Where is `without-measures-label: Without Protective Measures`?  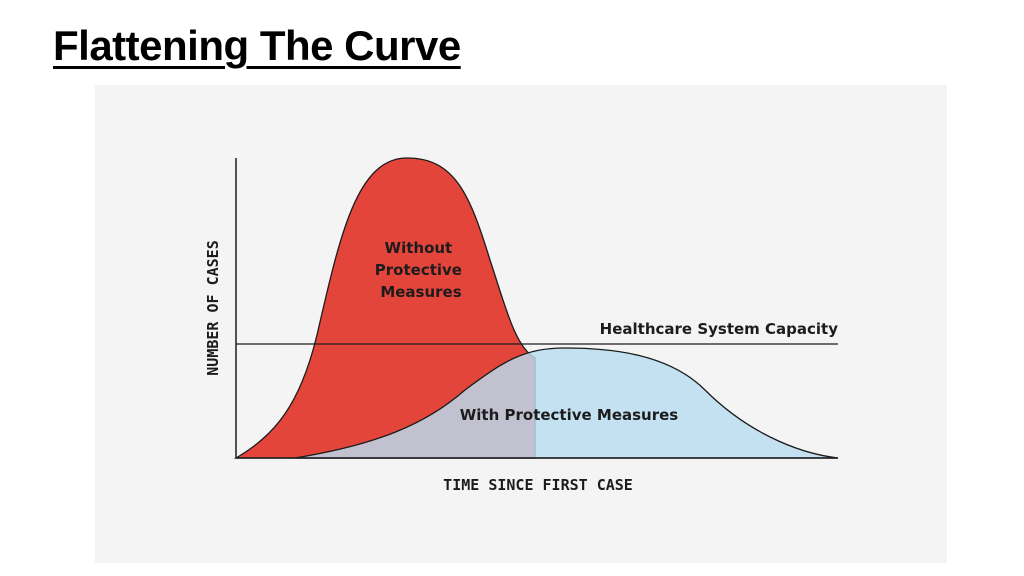 without-measures-label: Without Protective Measures is located at coordinates (421, 270).